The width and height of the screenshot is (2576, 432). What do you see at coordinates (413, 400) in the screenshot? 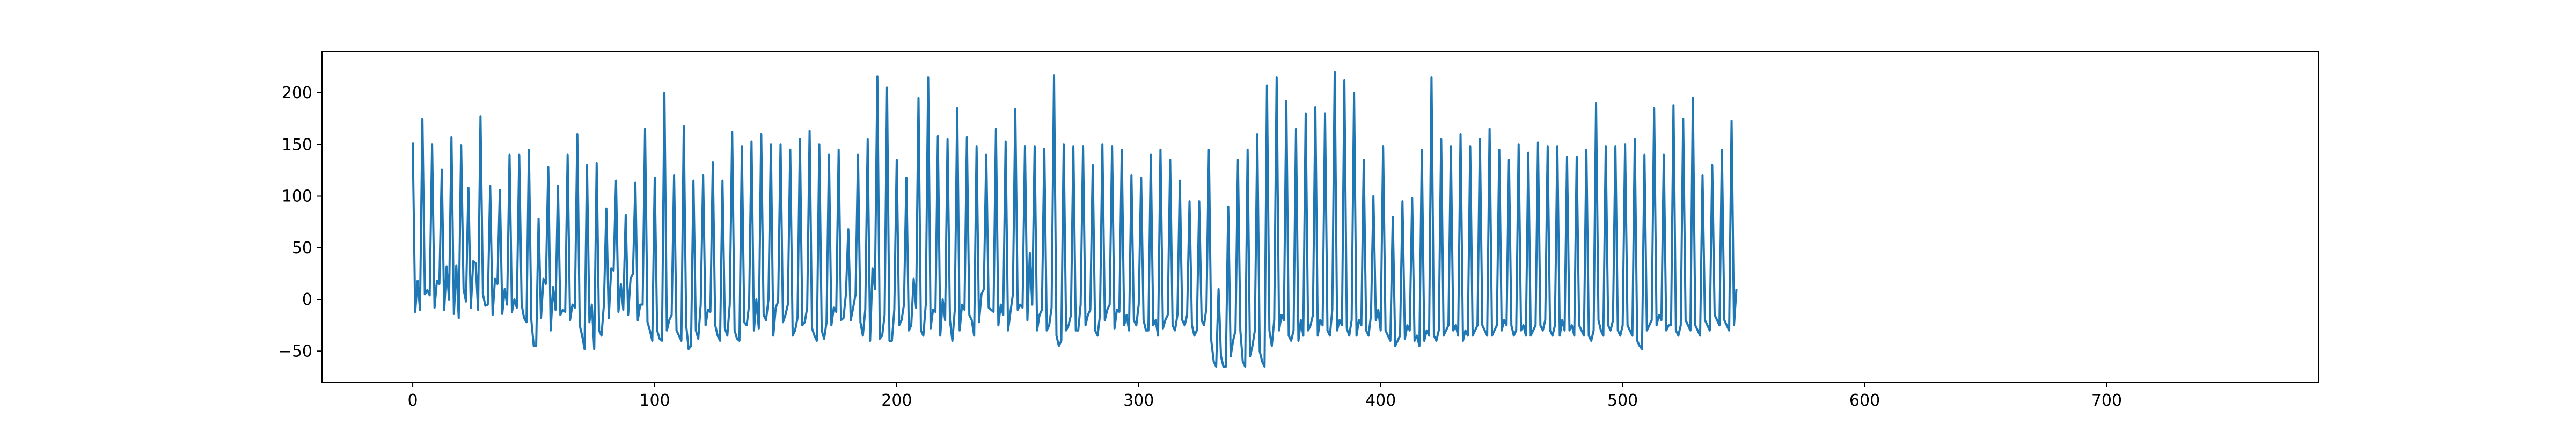
I see `x-tick-label: 0` at bounding box center [413, 400].